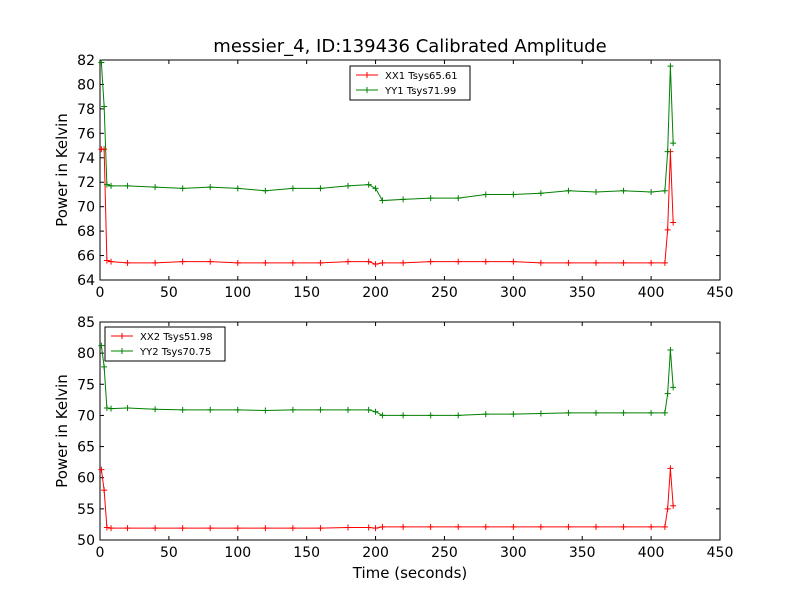  I want to click on x-tick-label: 350, so click(582, 553).